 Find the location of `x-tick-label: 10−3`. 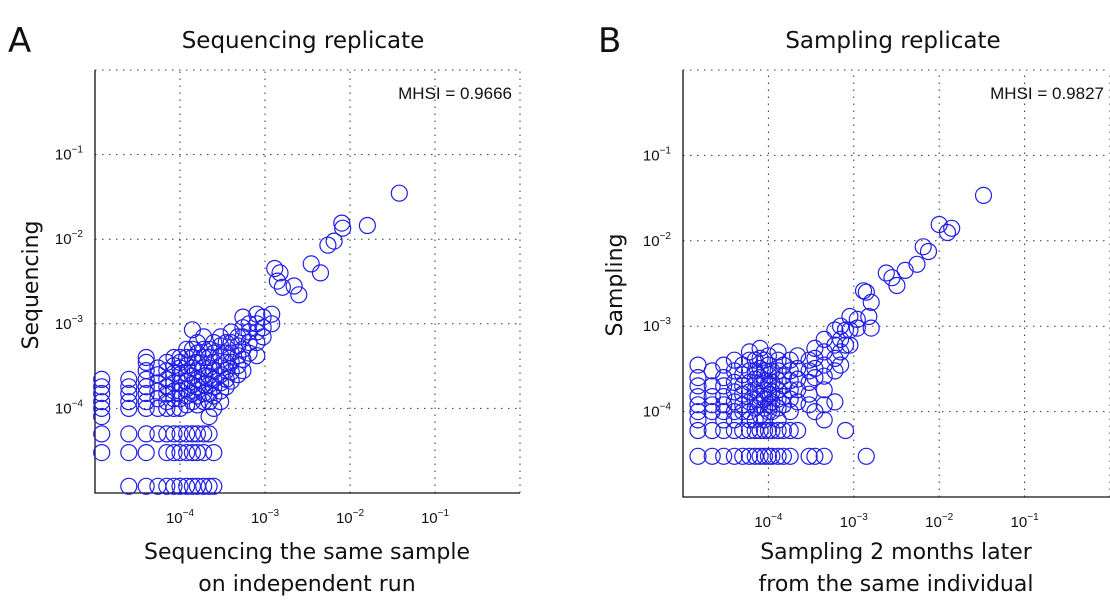

x-tick-label: 10−3 is located at coordinates (854, 521).